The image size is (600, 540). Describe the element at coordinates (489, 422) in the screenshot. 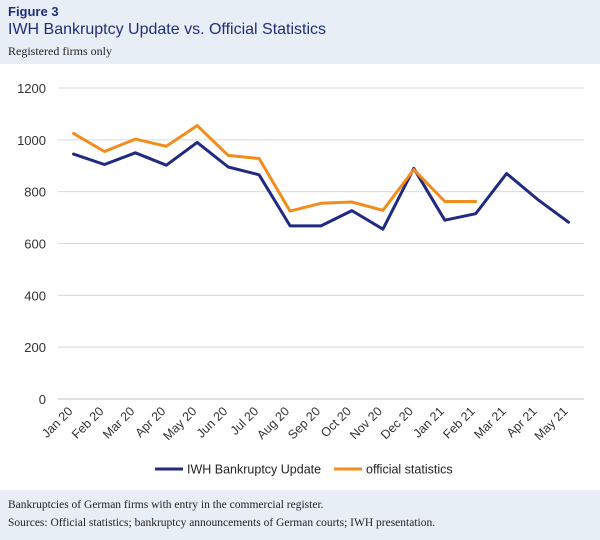

I see `x-tick-label: Mar 21` at that location.